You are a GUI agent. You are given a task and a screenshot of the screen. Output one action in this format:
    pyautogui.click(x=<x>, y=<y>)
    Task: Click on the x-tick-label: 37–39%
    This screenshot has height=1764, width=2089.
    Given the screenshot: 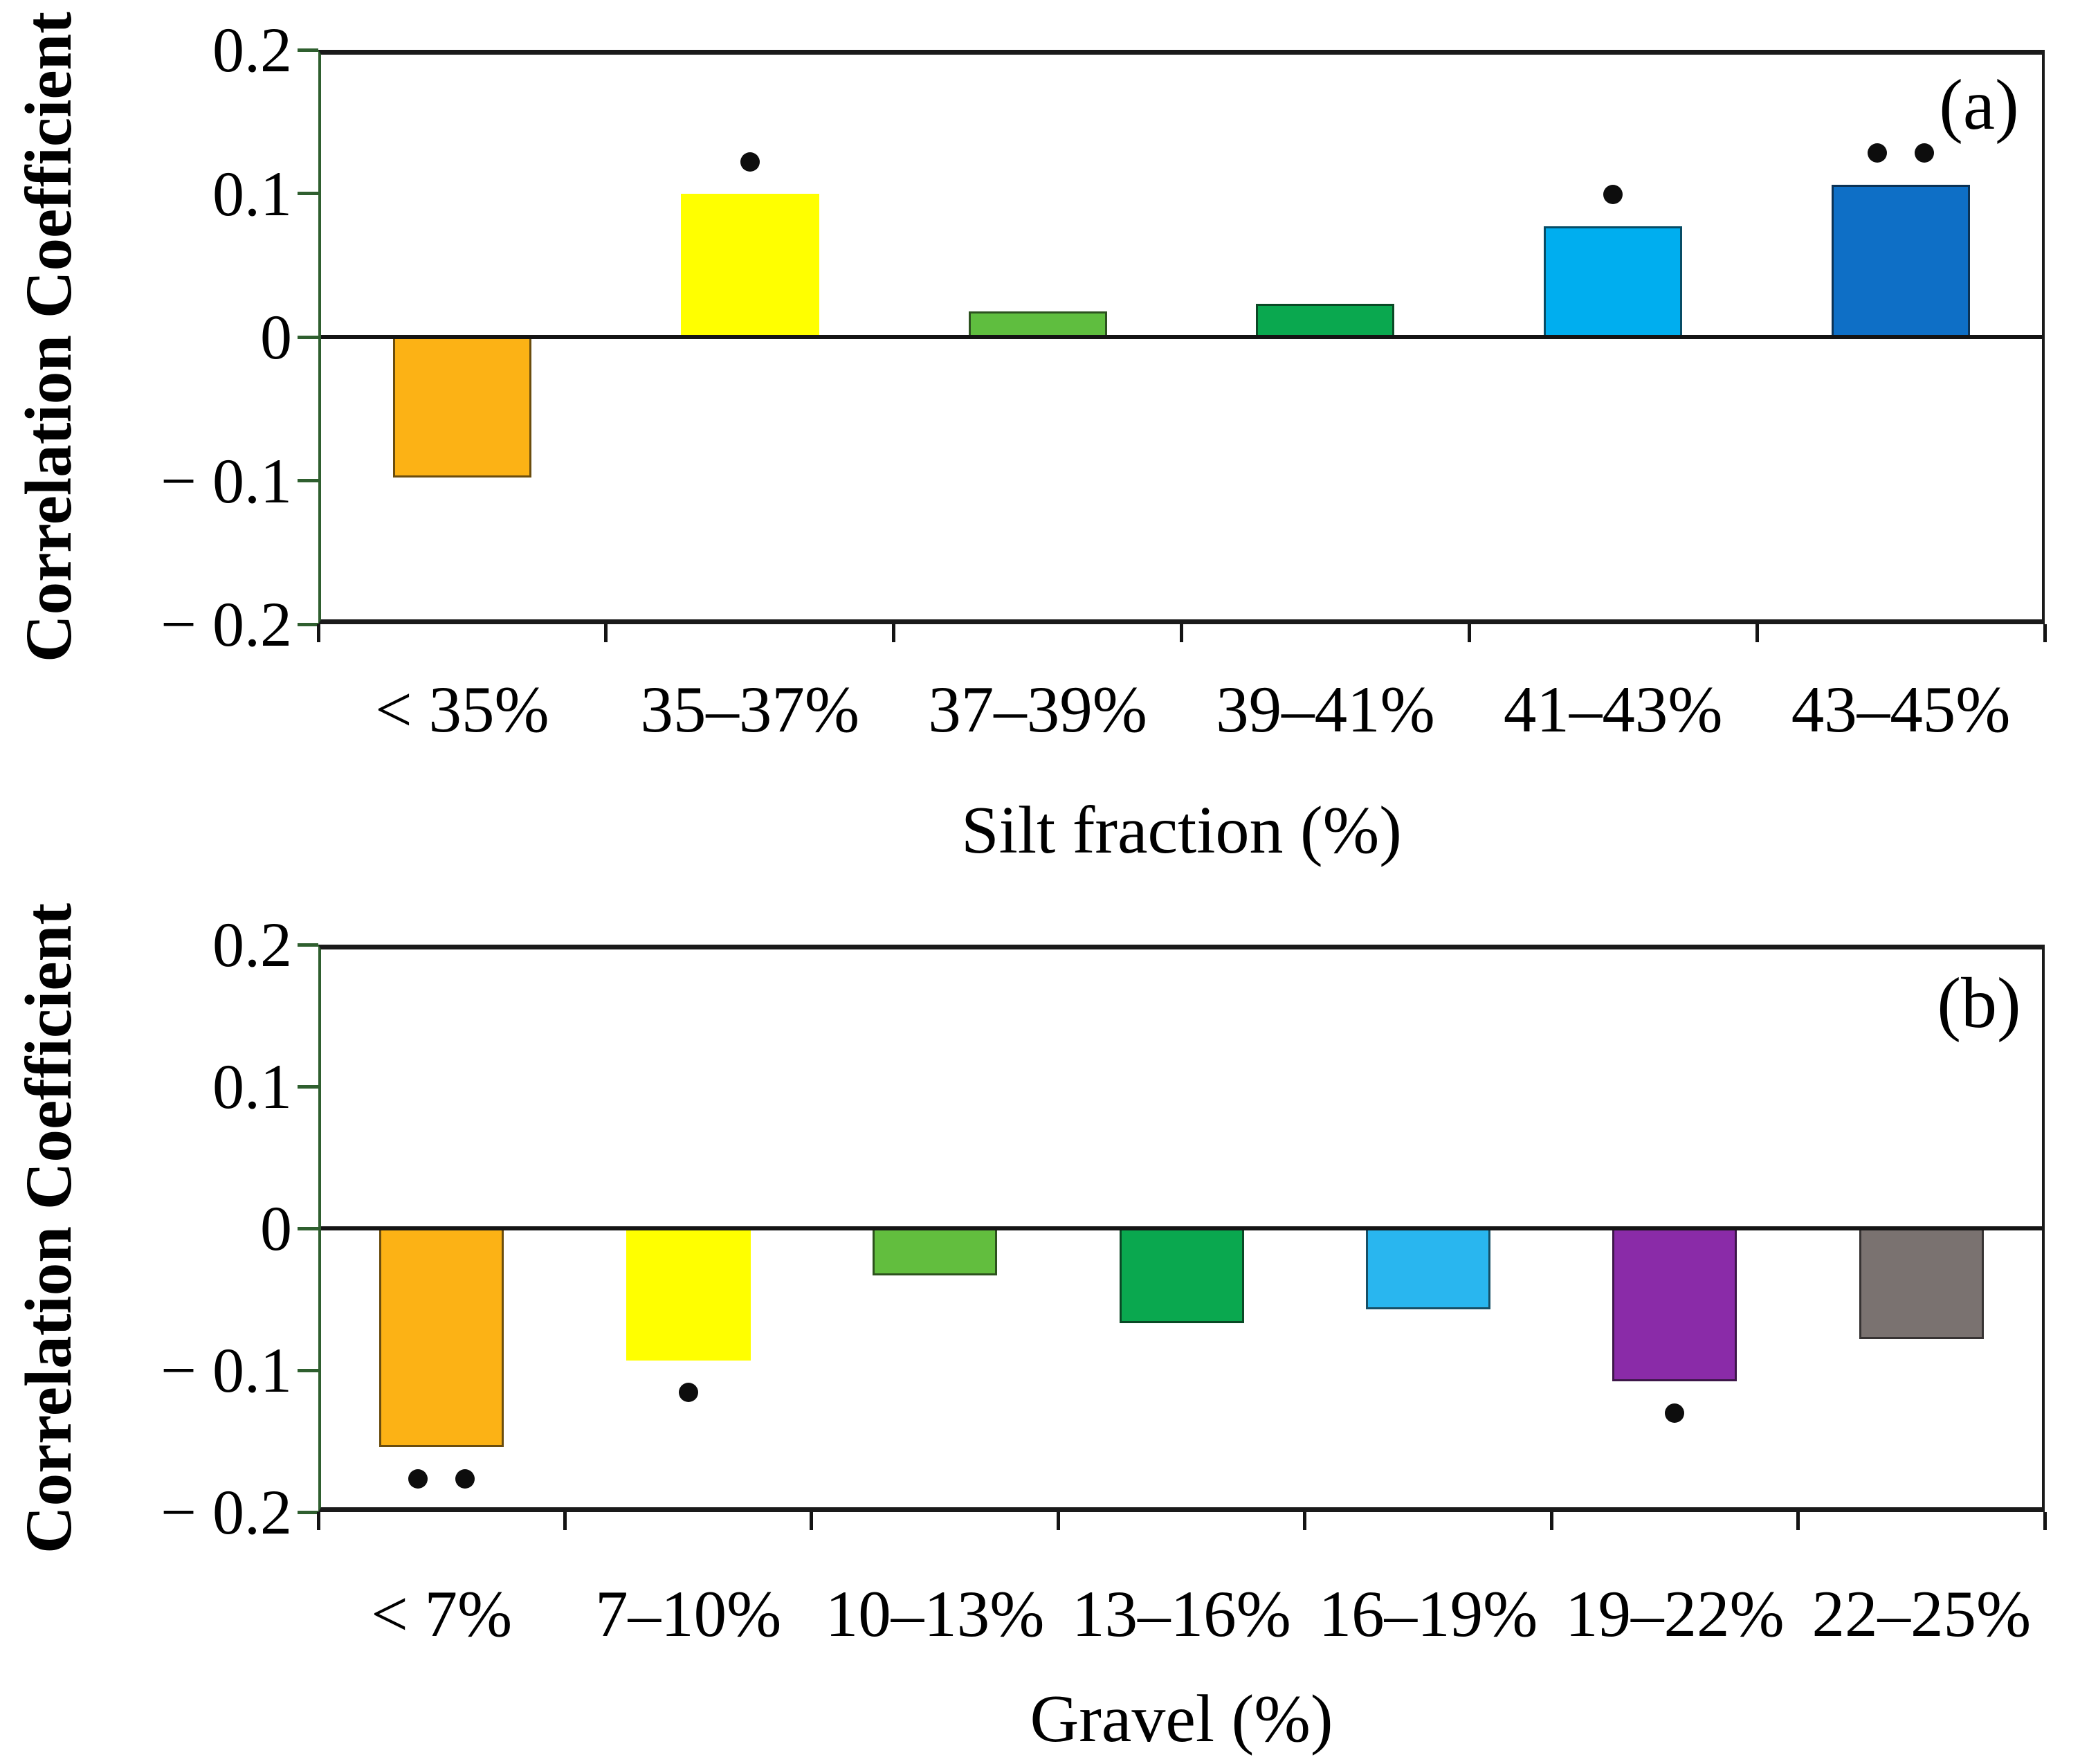 What is the action you would take?
    pyautogui.click(x=1037, y=710)
    